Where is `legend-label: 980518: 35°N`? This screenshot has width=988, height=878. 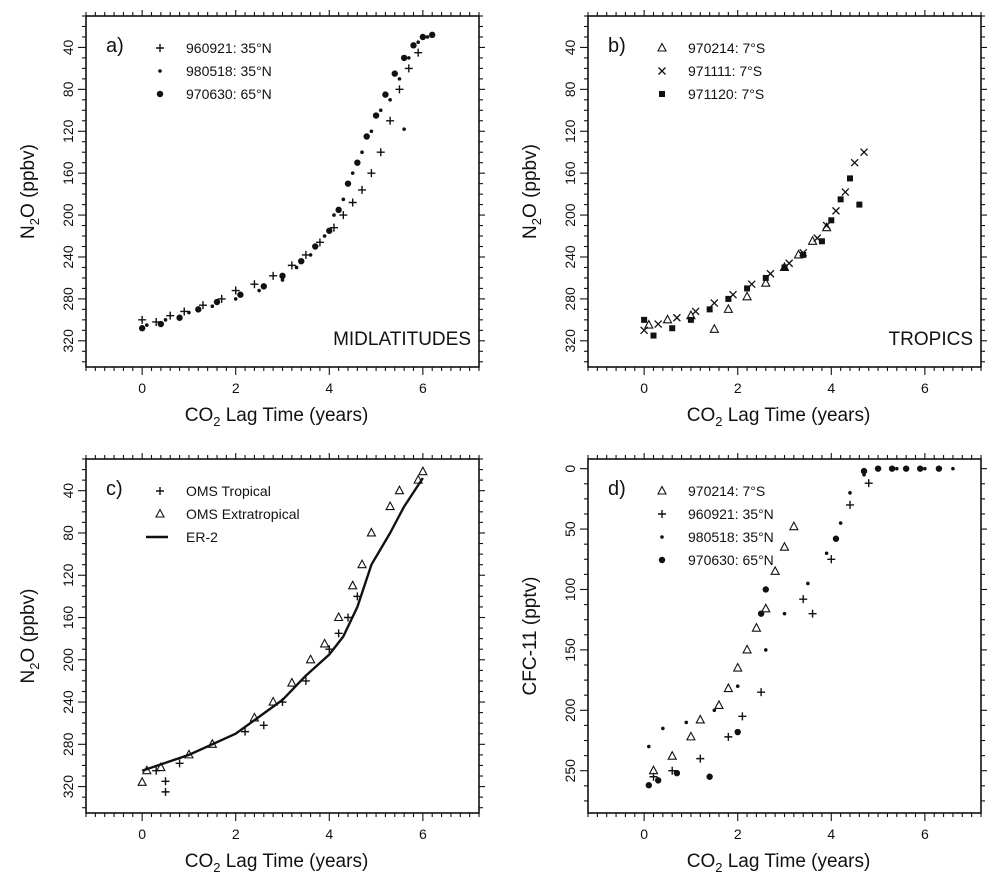
legend-label: 980518: 35°N is located at coordinates (731, 537).